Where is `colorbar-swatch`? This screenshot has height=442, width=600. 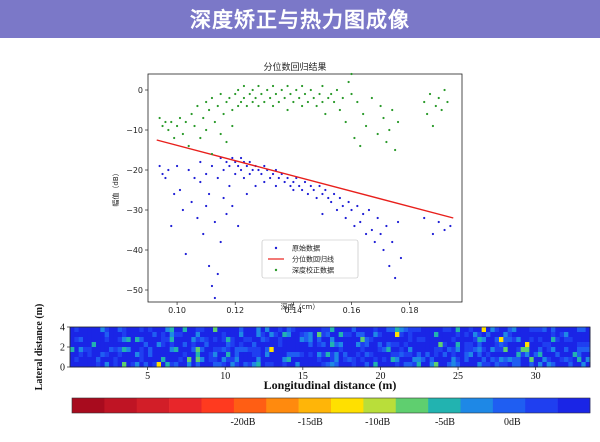 colorbar-swatch is located at coordinates (153, 405).